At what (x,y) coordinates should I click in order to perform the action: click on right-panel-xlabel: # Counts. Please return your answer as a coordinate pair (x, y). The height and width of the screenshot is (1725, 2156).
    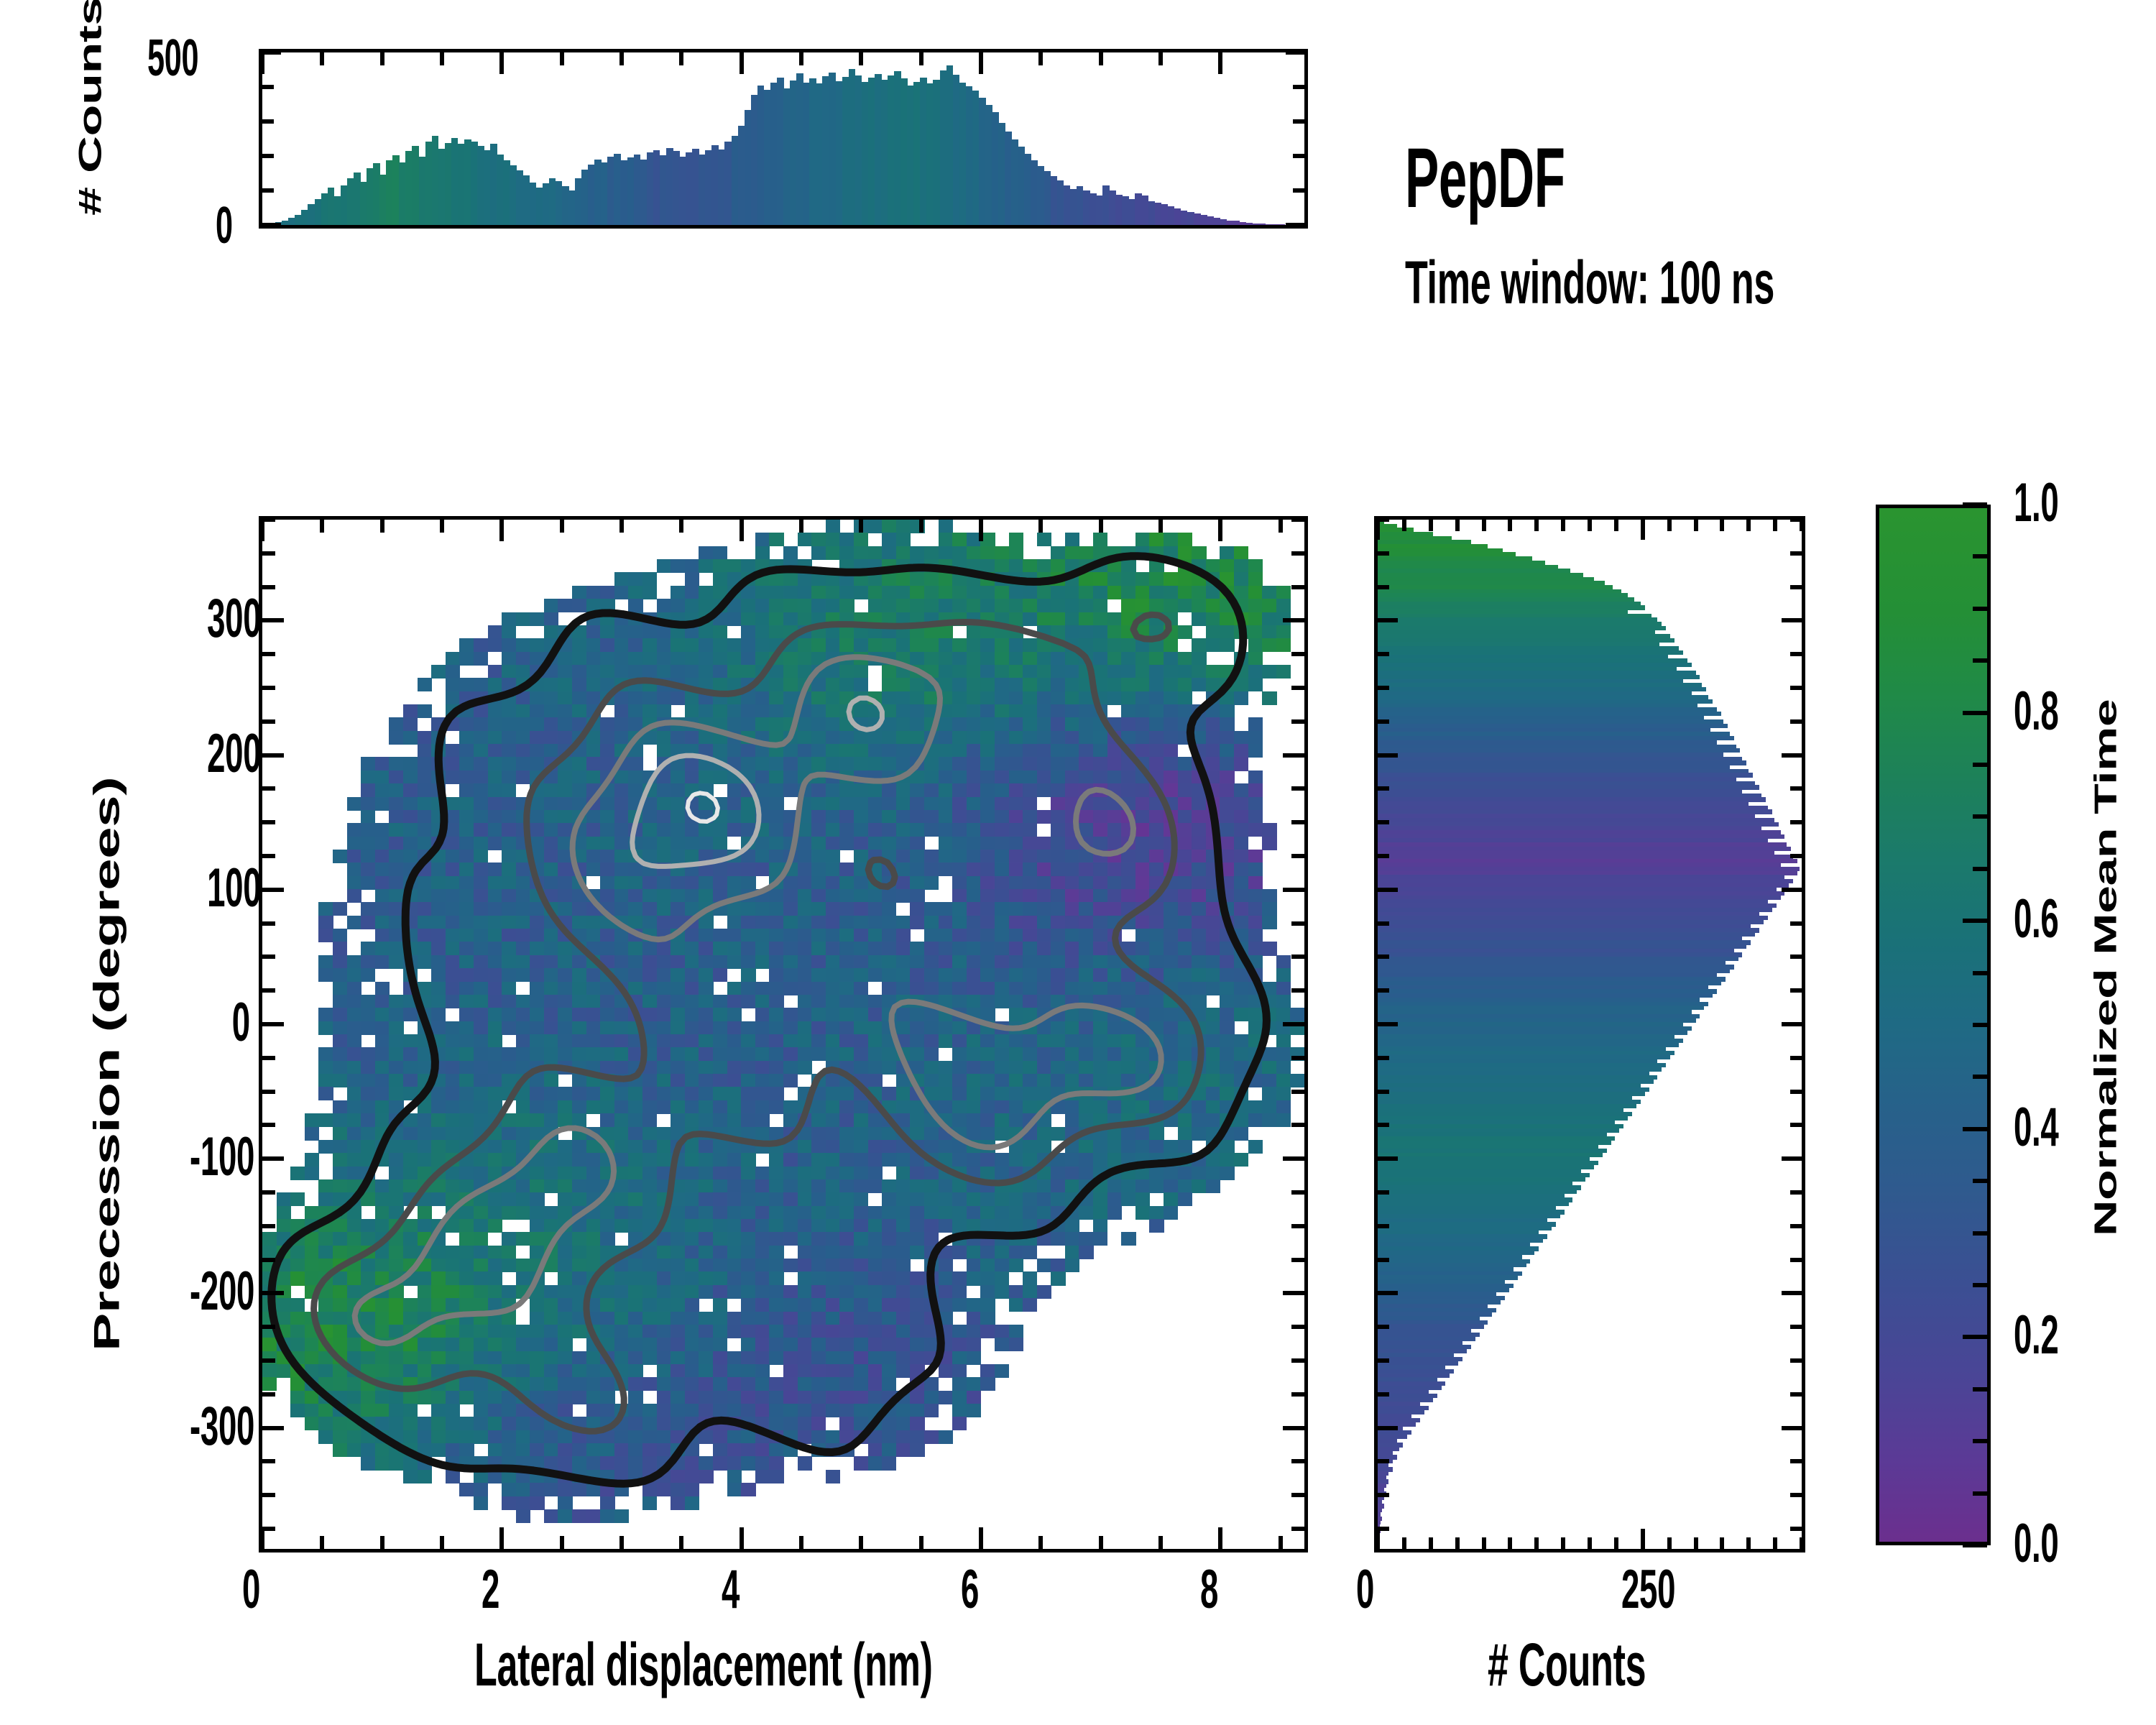
    Looking at the image, I should click on (1567, 1664).